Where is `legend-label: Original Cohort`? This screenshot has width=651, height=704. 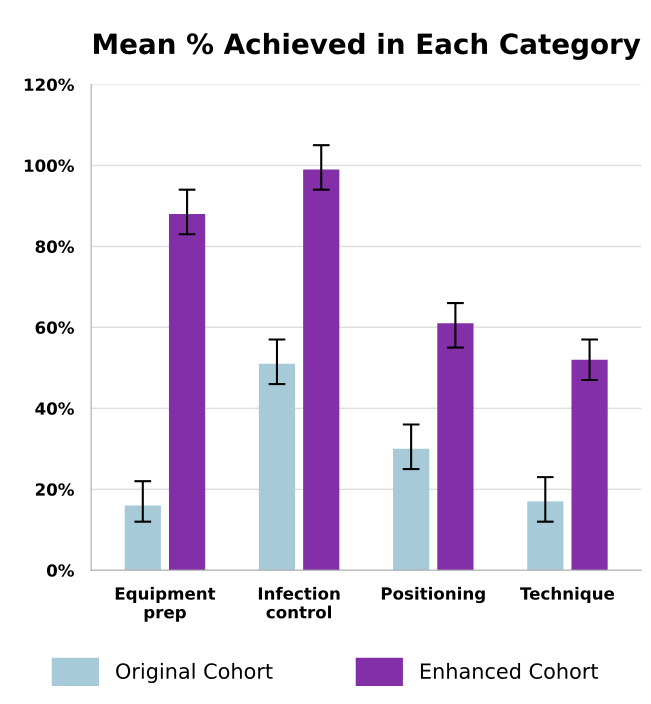 legend-label: Original Cohort is located at coordinates (194, 673).